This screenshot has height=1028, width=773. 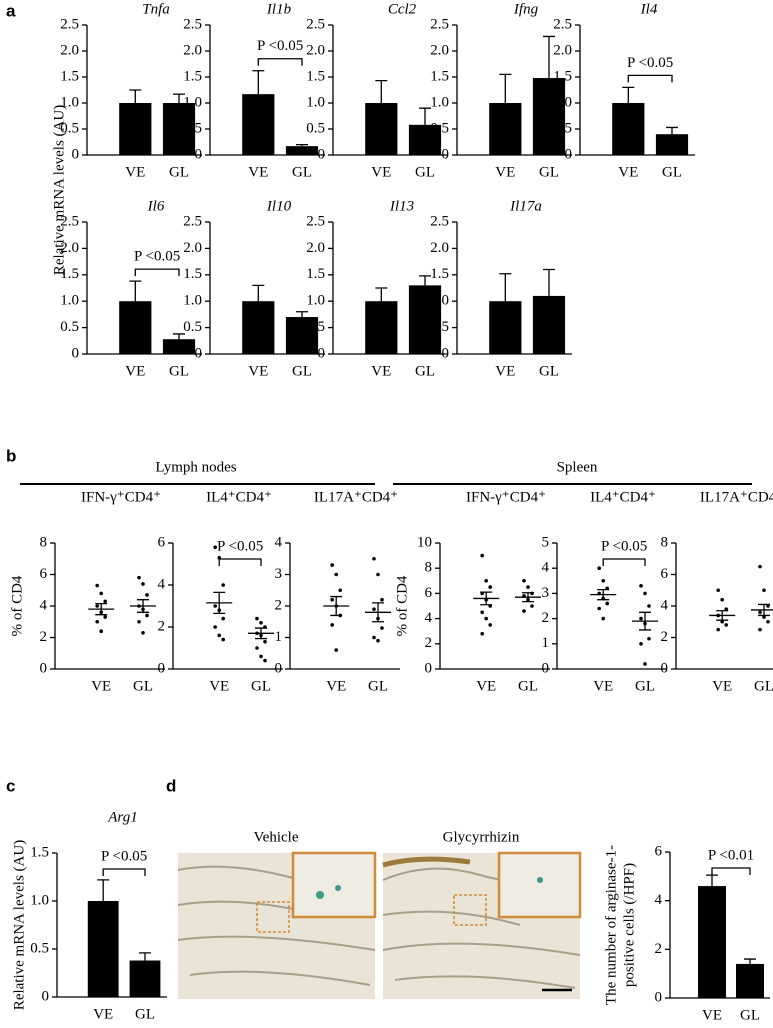 What do you see at coordinates (315, 274) in the screenshot?
I see `y-tick-label: 1.5` at bounding box center [315, 274].